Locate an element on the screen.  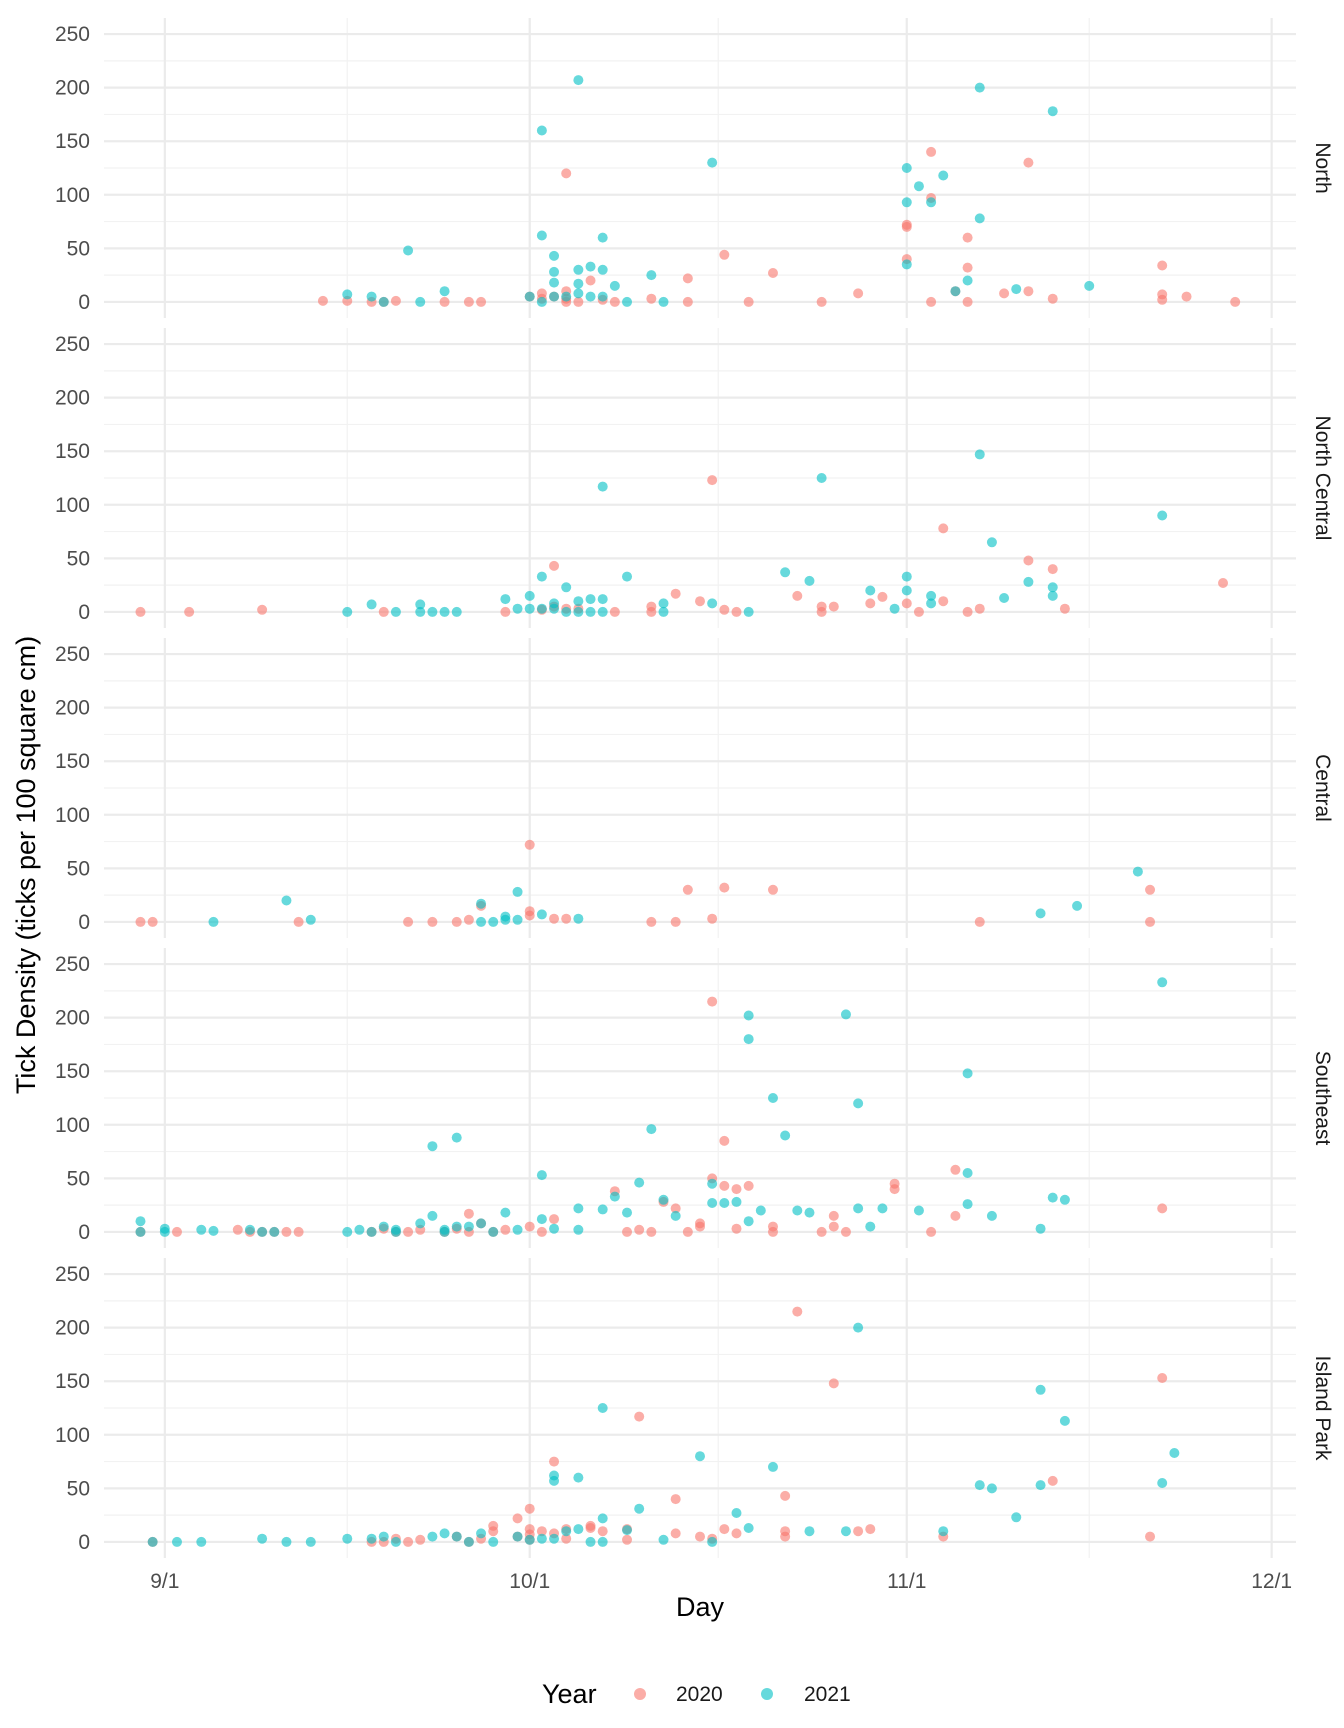
y-tick-label: 250 is located at coordinates (72, 344).